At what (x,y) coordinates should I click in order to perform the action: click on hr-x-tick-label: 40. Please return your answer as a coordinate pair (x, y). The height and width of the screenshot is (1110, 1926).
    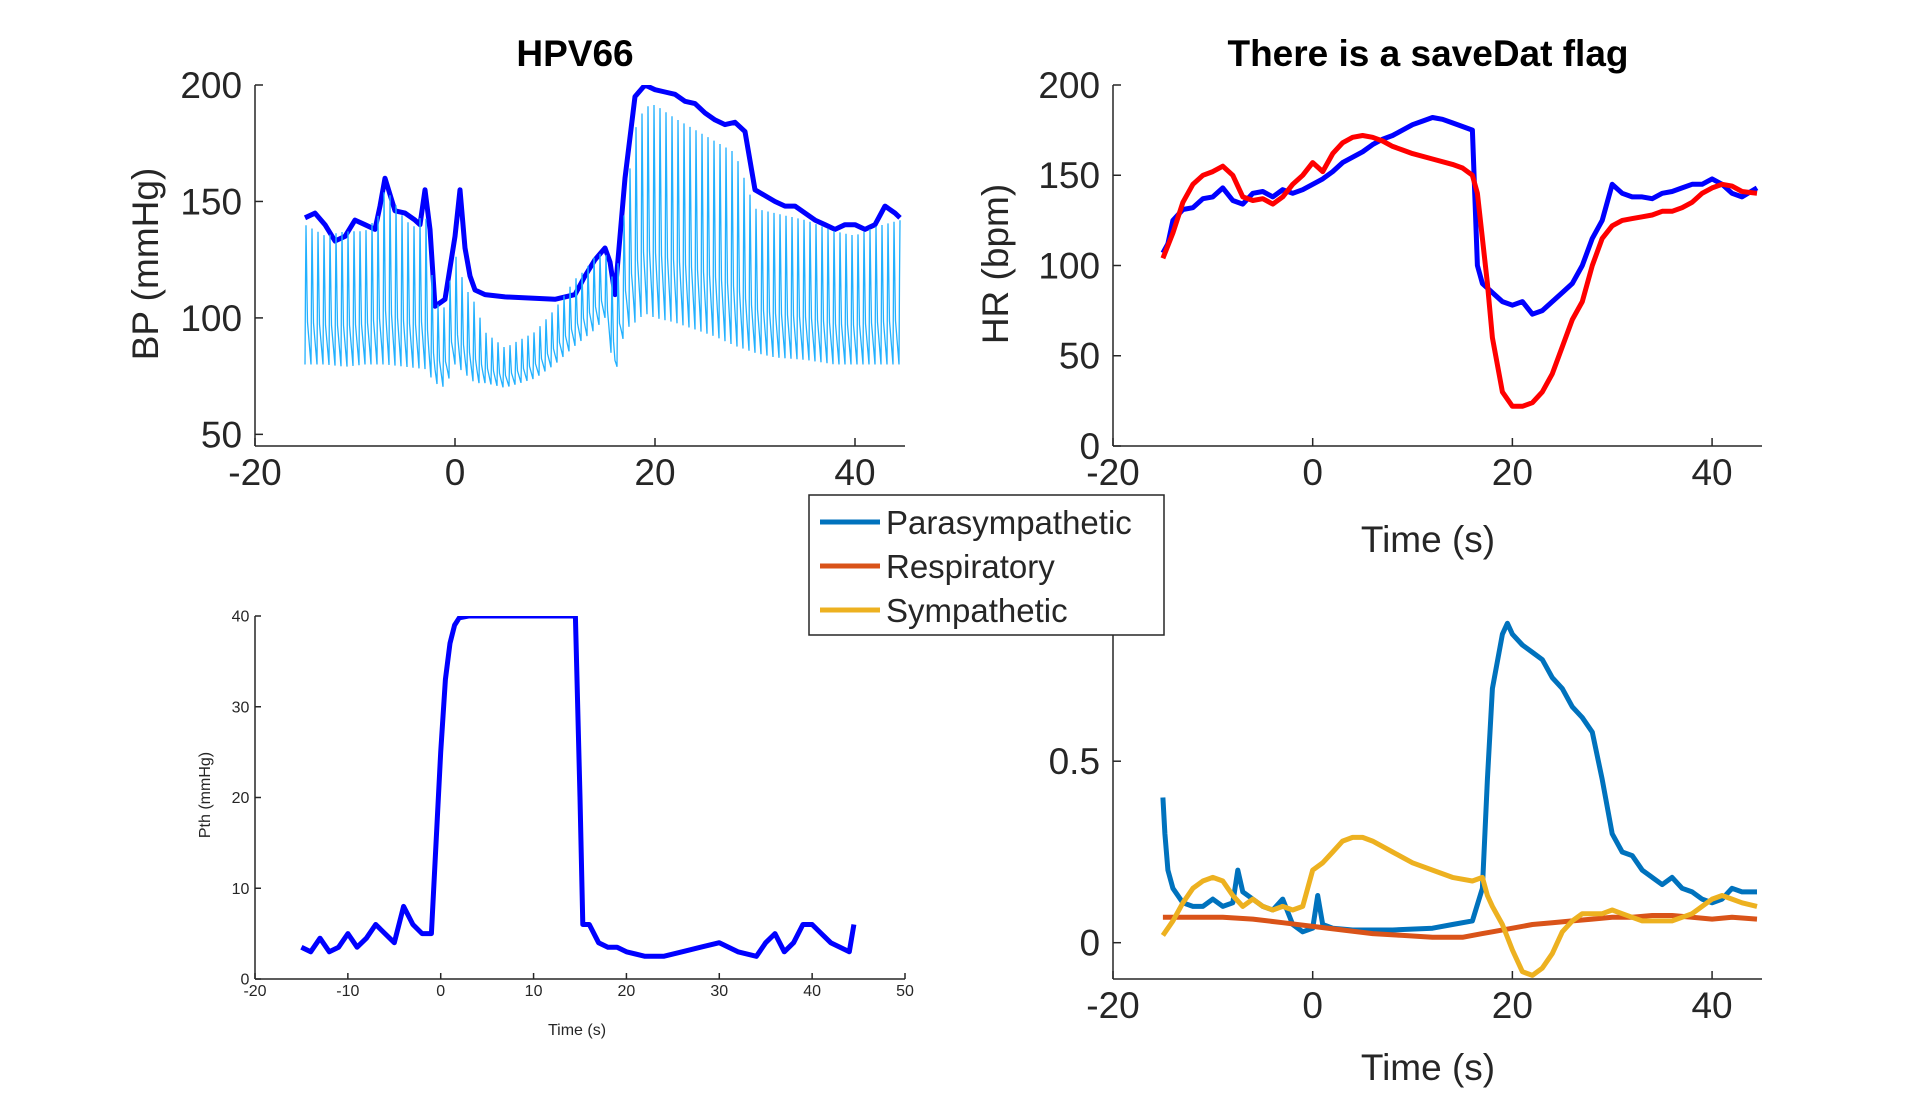
    Looking at the image, I should click on (1711, 472).